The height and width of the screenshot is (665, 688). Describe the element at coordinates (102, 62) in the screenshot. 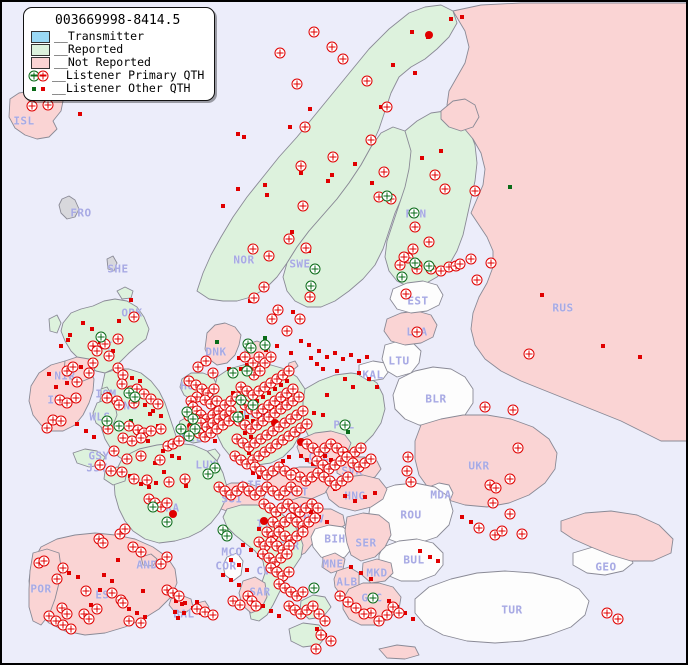

I see `legend-label: __Not Reported` at that location.